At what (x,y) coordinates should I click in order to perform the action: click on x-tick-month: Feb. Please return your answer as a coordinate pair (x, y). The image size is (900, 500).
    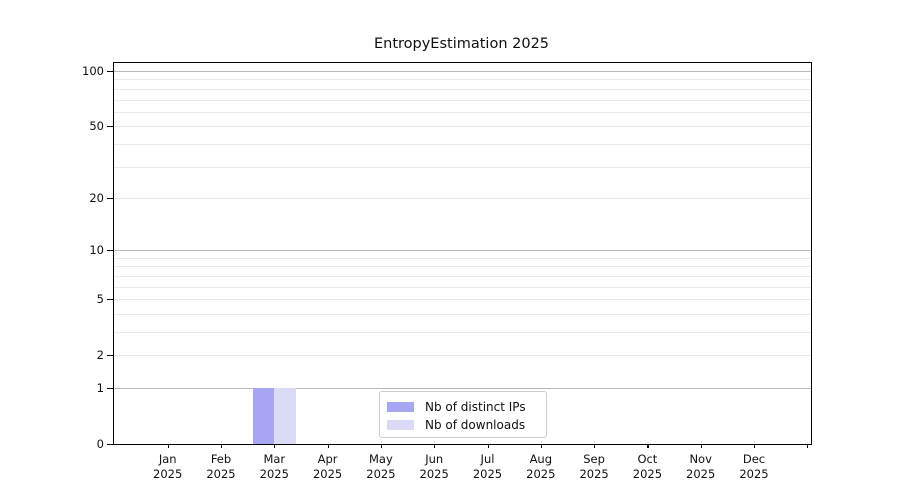
    Looking at the image, I should click on (221, 459).